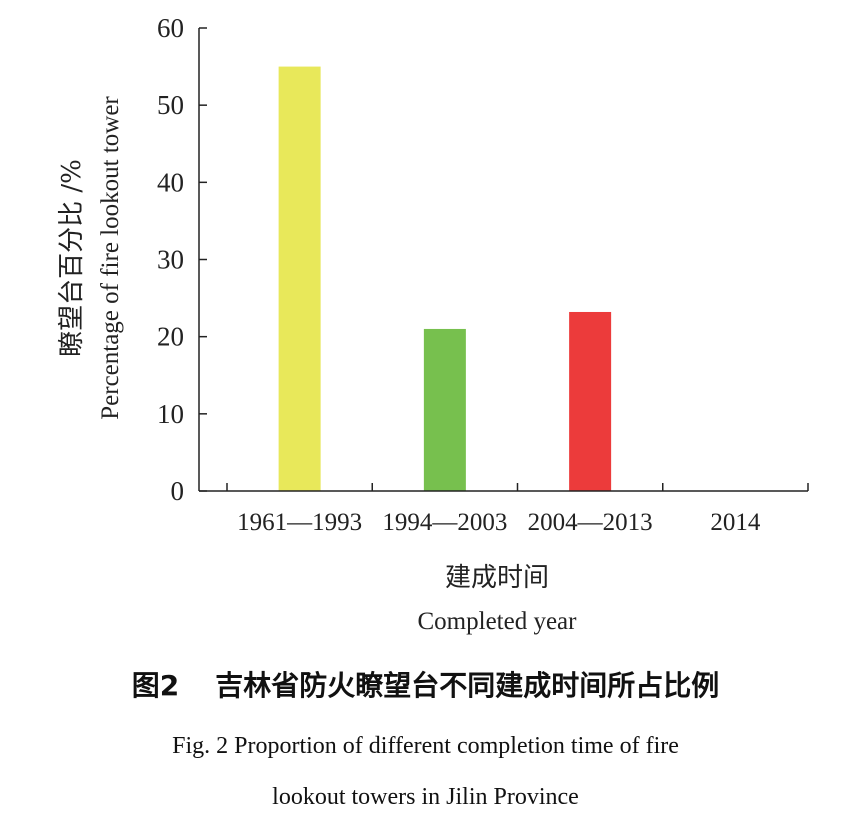  What do you see at coordinates (170, 414) in the screenshot?
I see `y-tick-label: 10` at bounding box center [170, 414].